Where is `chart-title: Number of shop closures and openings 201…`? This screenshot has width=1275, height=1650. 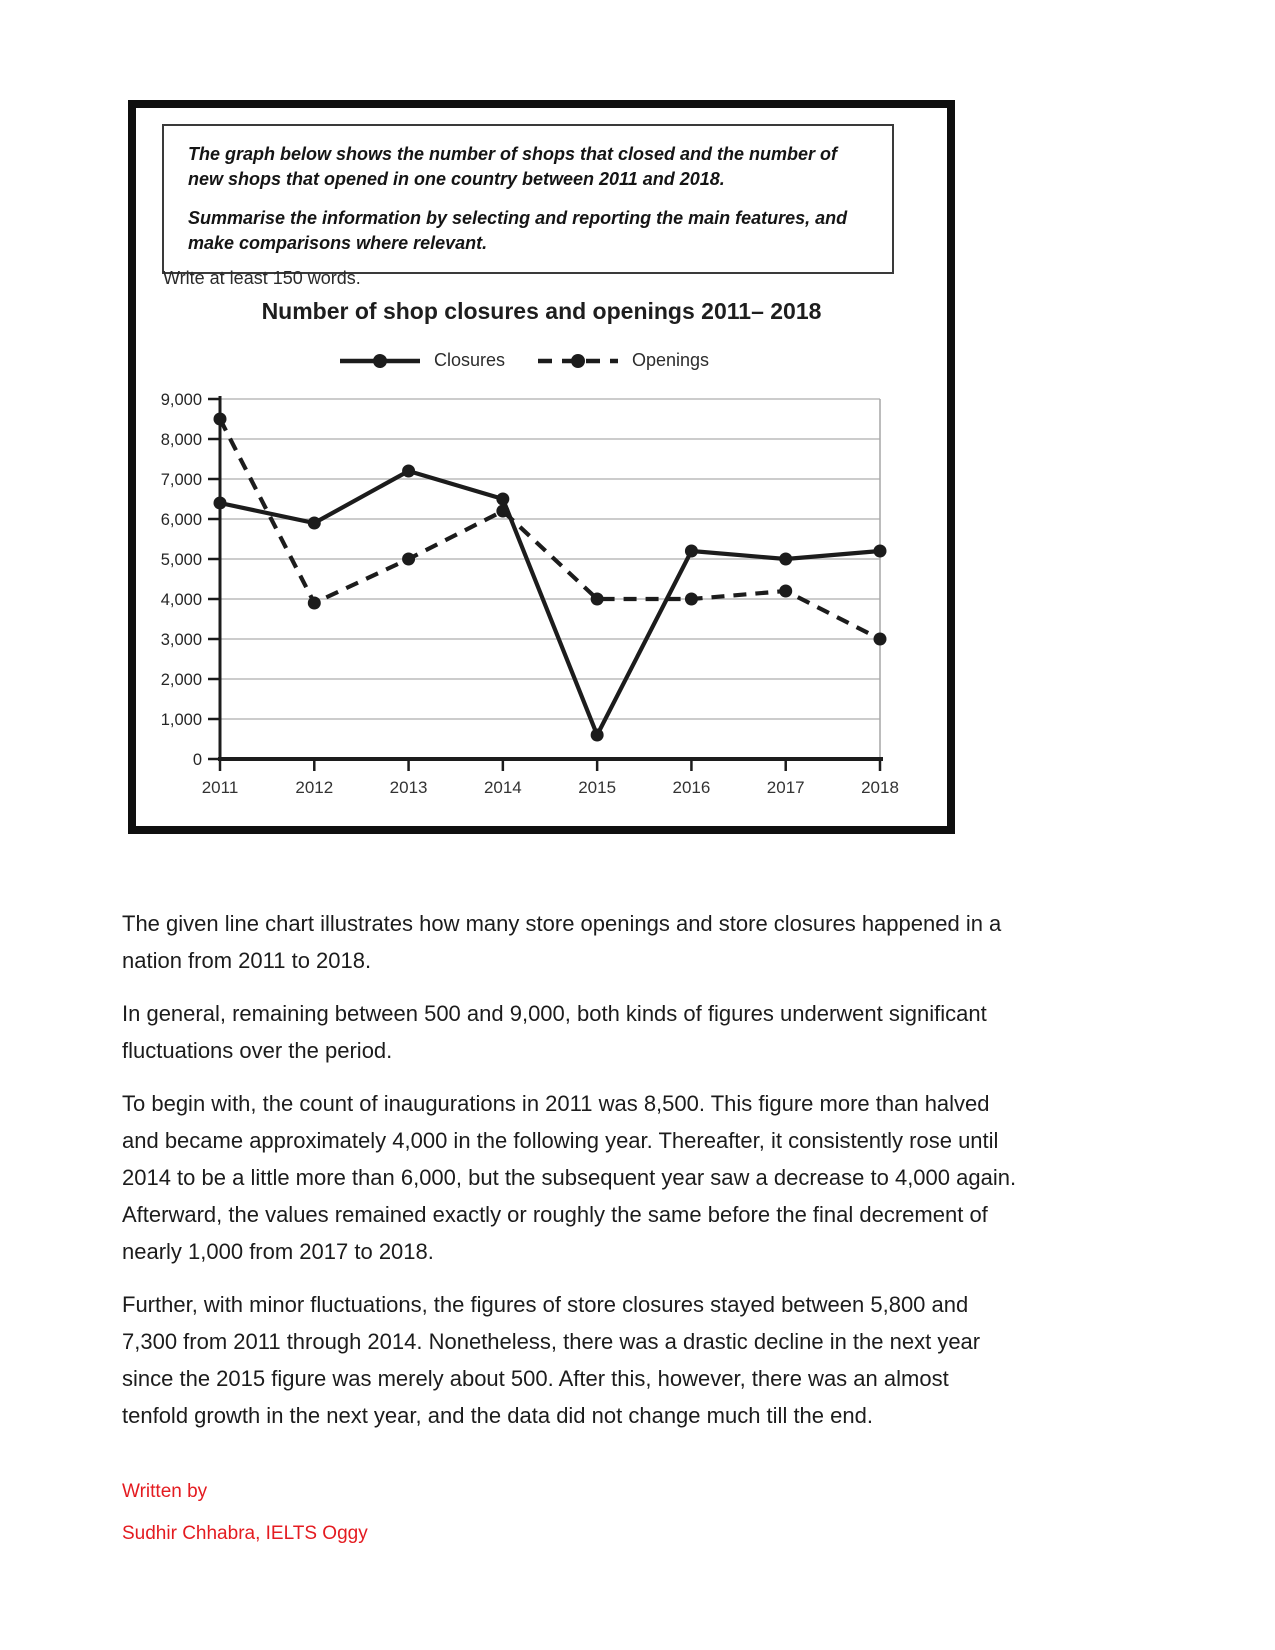 chart-title: Number of shop closures and openings 201… is located at coordinates (541, 311).